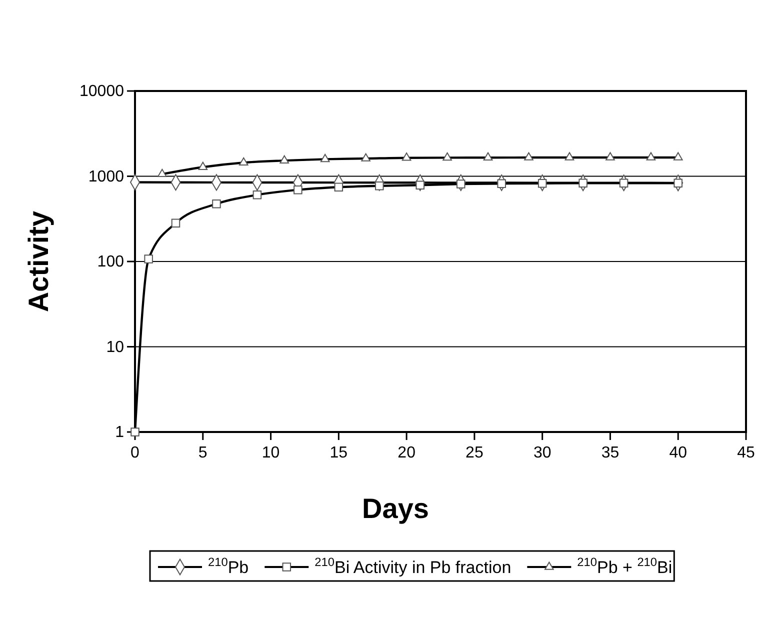 The image size is (764, 626). What do you see at coordinates (678, 453) in the screenshot?
I see `x-tick-label: 40` at bounding box center [678, 453].